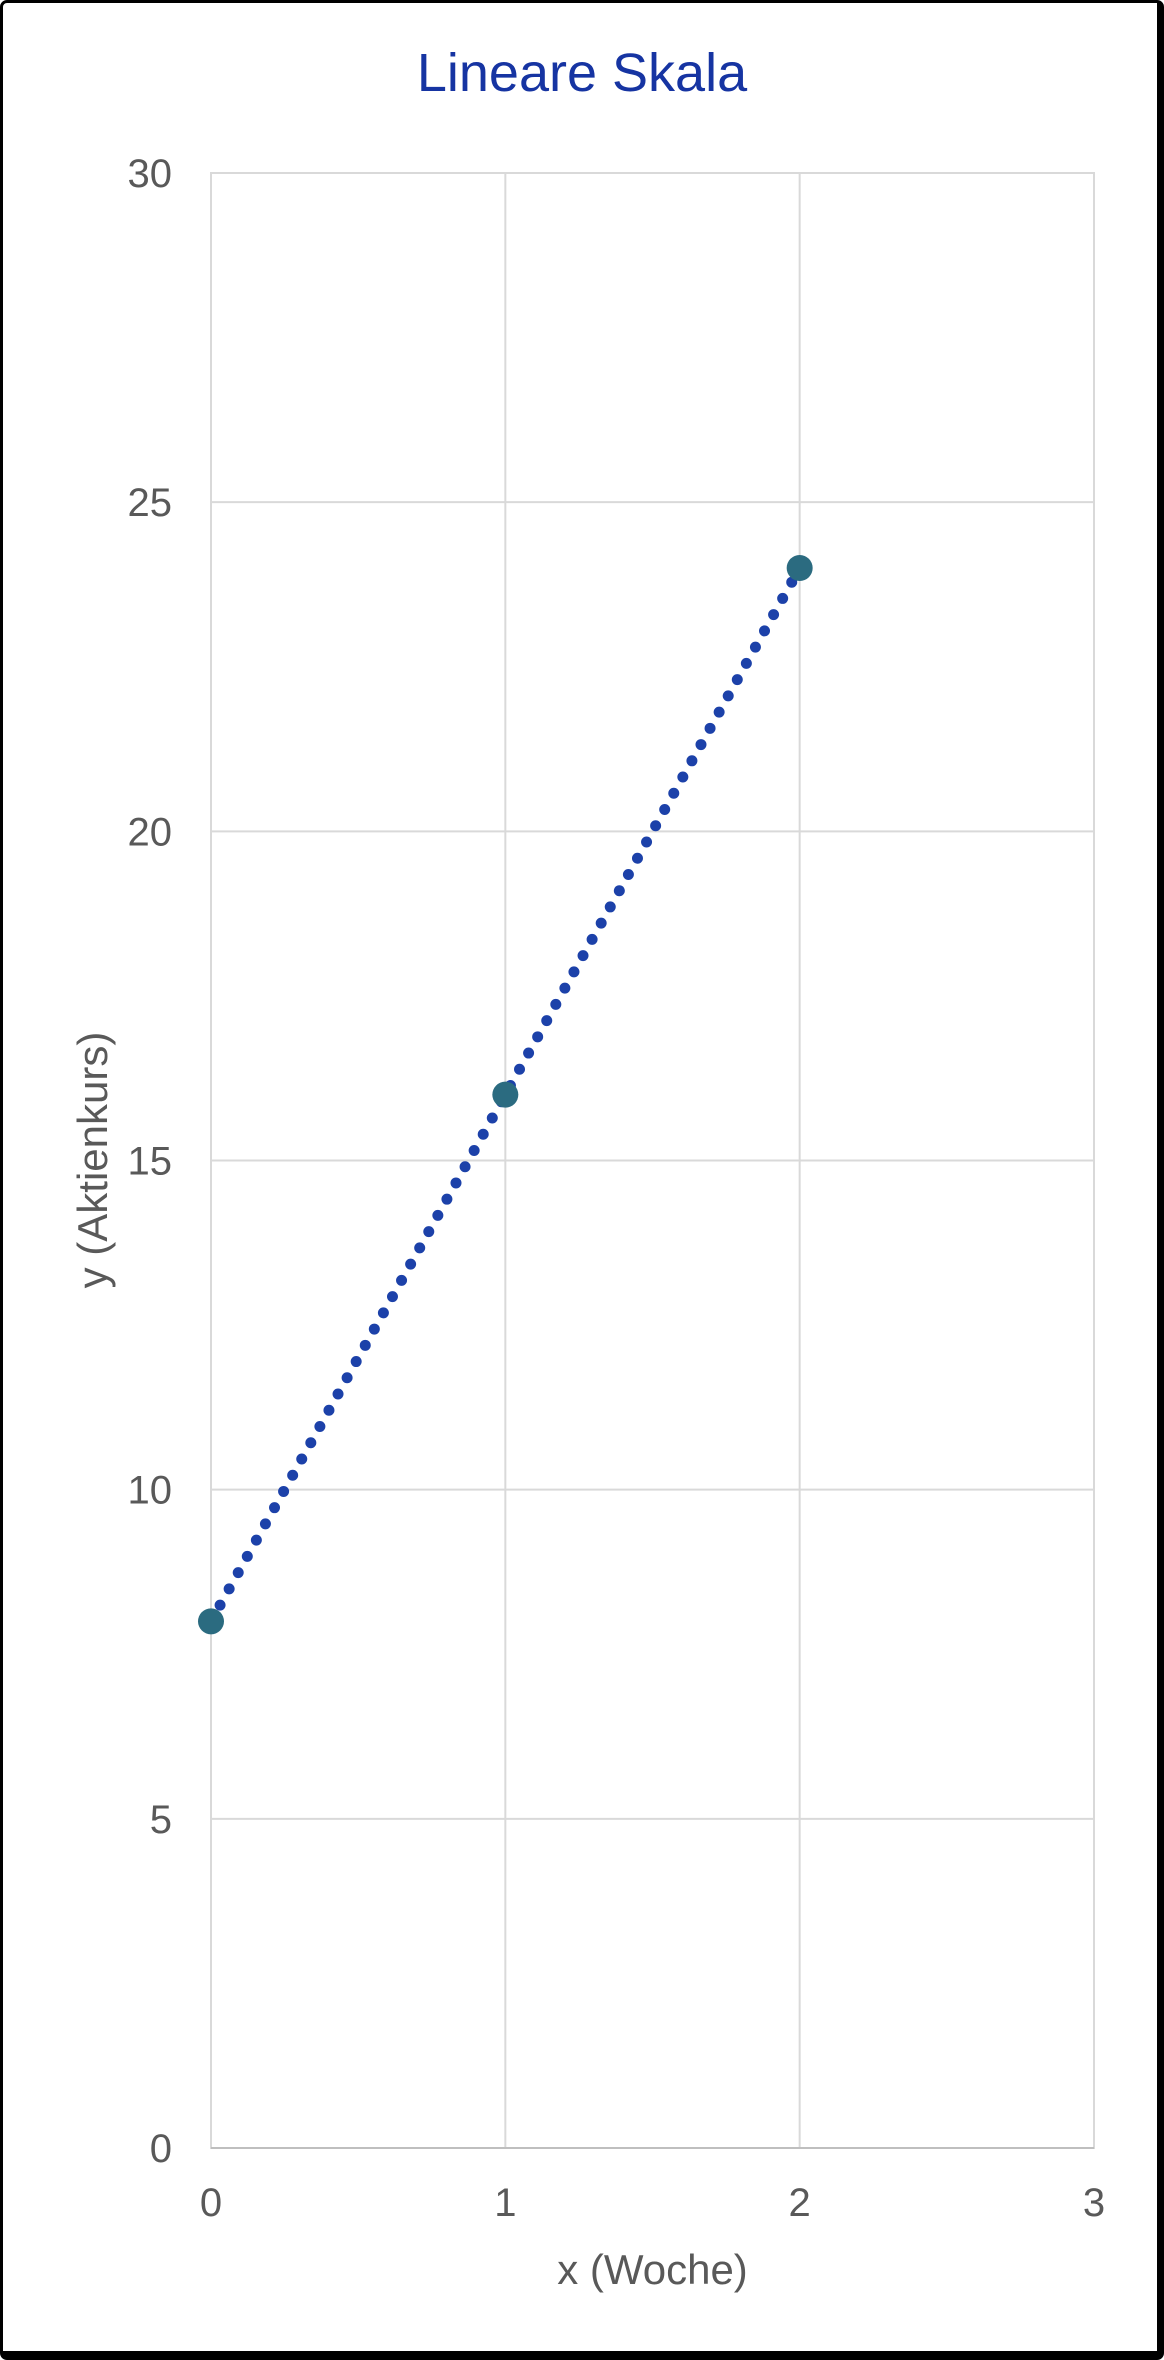 This screenshot has height=2360, width=1164. Describe the element at coordinates (211, 2203) in the screenshot. I see `x-tick-label: 0` at that location.